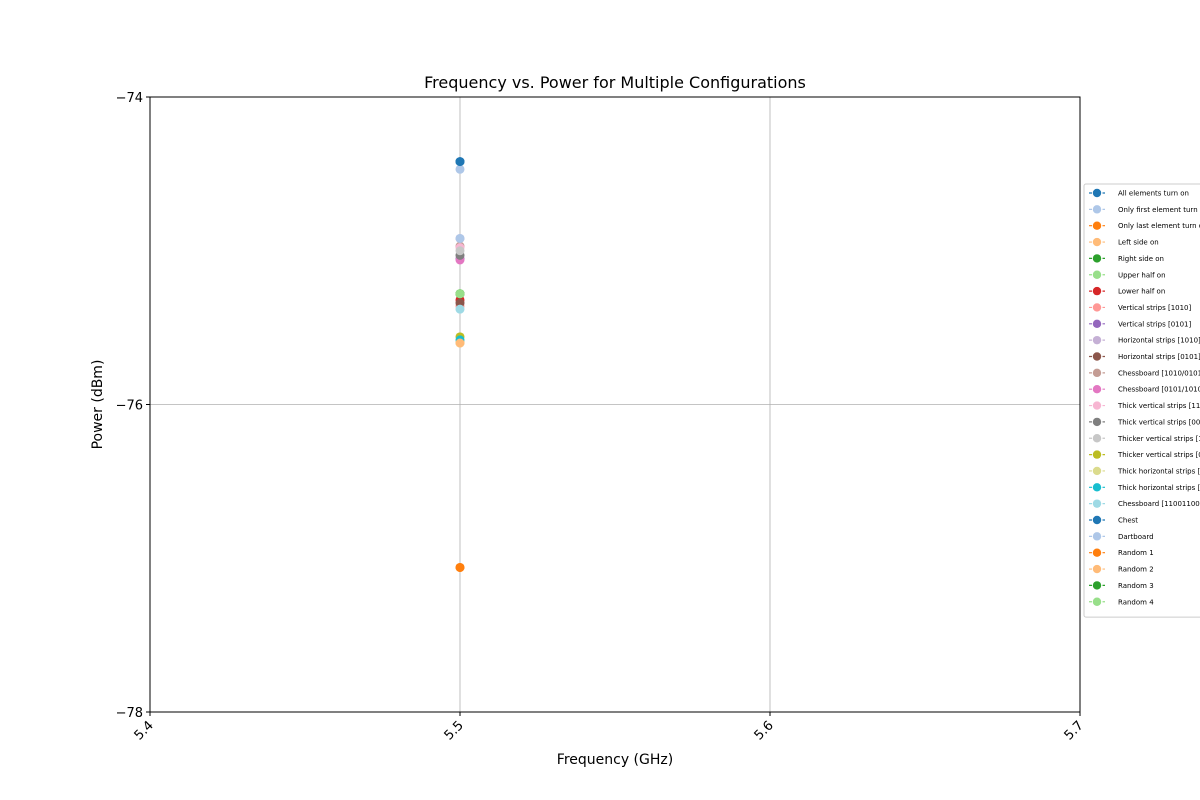 This screenshot has height=800, width=1200. Describe the element at coordinates (1159, 373) in the screenshot. I see `legend-label: Chessboard [1010/0101]` at that location.